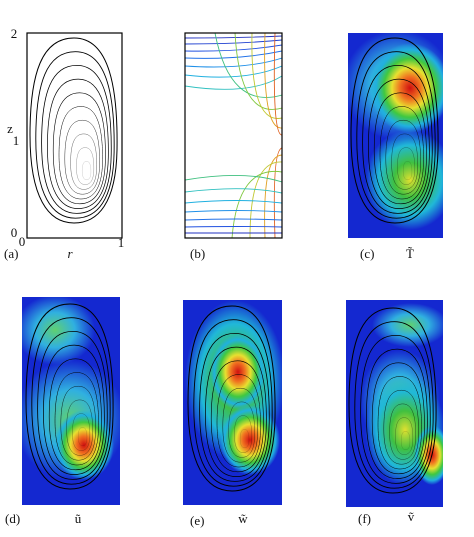  Describe the element at coordinates (395, 147) in the screenshot. I see `panel-c: (c) T̃` at that location.